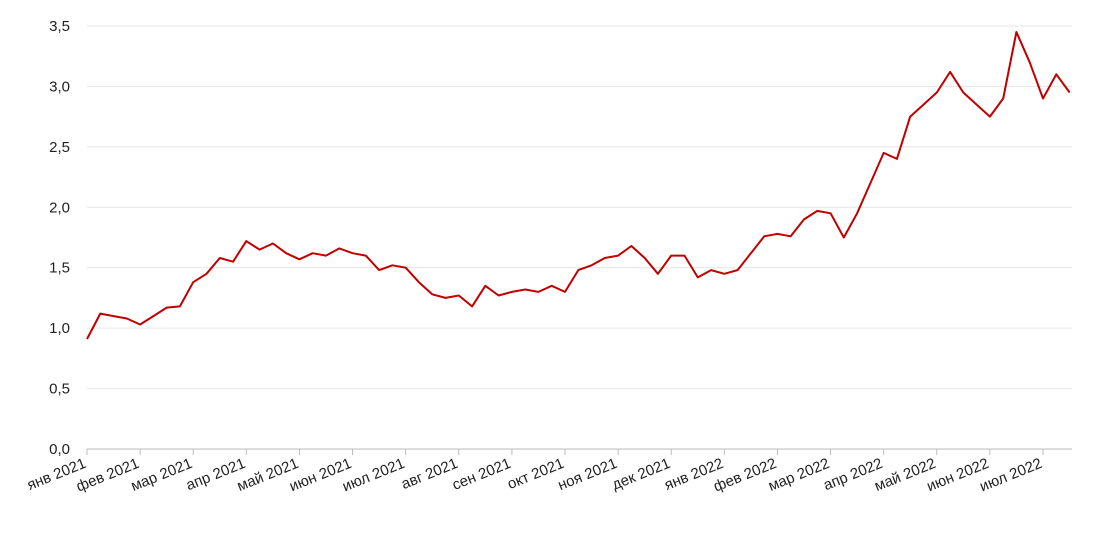  What do you see at coordinates (59, 207) in the screenshot?
I see `y-tick-label: 2,0` at bounding box center [59, 207].